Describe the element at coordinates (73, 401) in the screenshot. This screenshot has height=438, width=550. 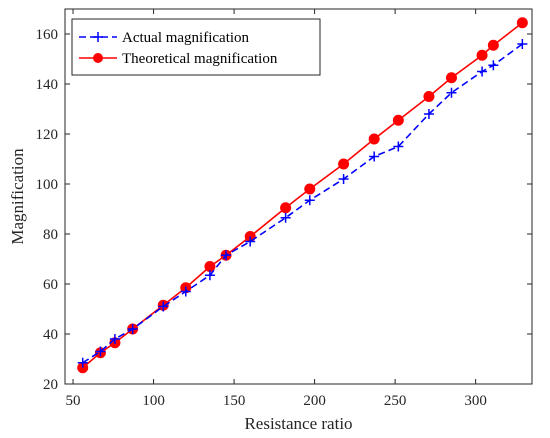
I see `x-tick-label: 50` at that location.